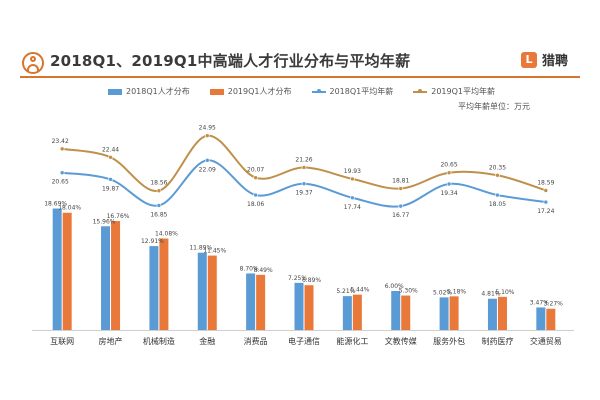  Describe the element at coordinates (504, 292) in the screenshot. I see `bar-label-2019-9: 5.10%` at that location.